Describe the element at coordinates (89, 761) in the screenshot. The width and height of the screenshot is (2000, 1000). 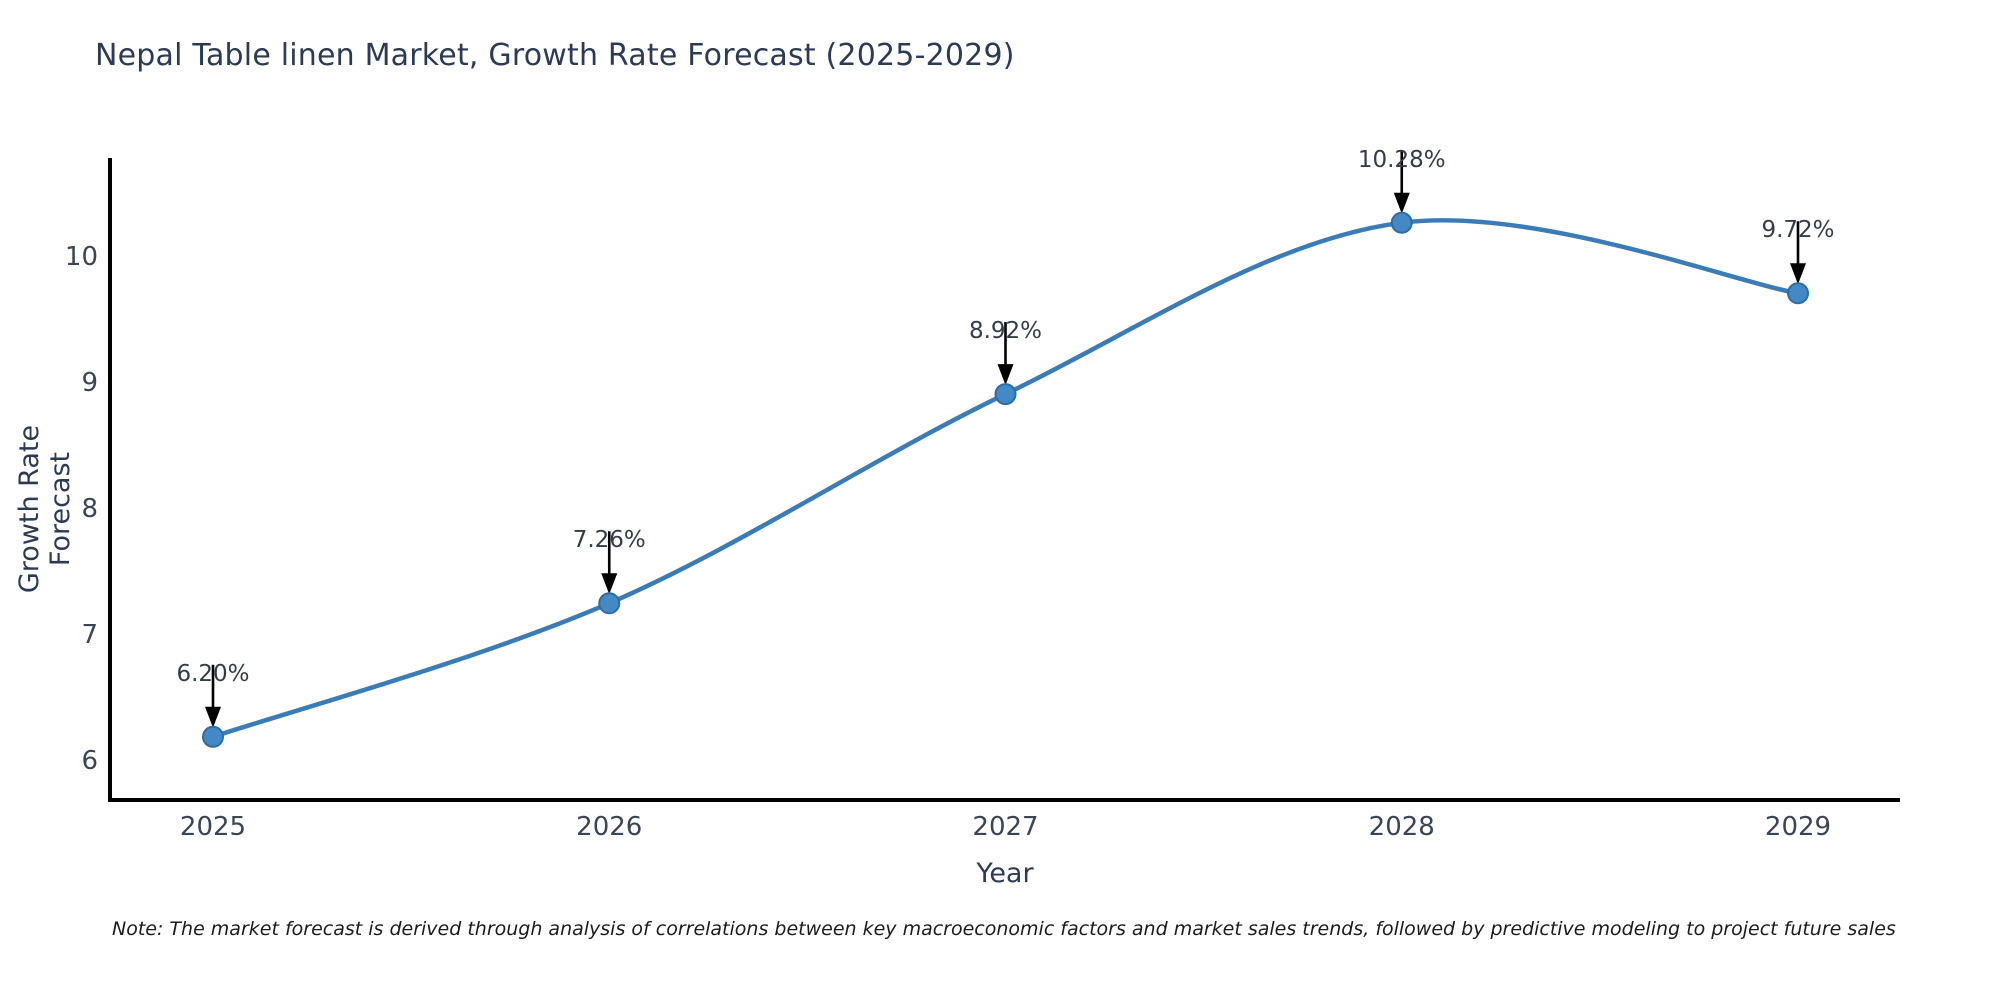
I see `y-tick-label: 6` at that location.